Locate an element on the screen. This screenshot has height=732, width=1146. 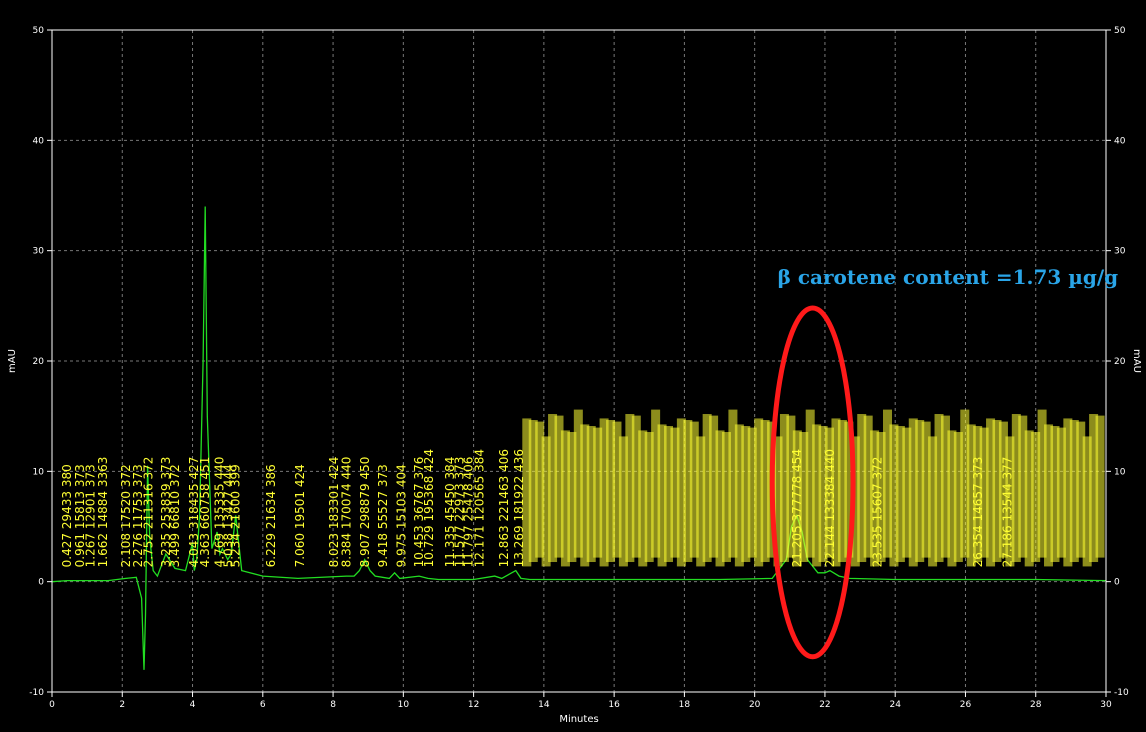
y-tick-label-right: 20 is located at coordinates (1120, 362).